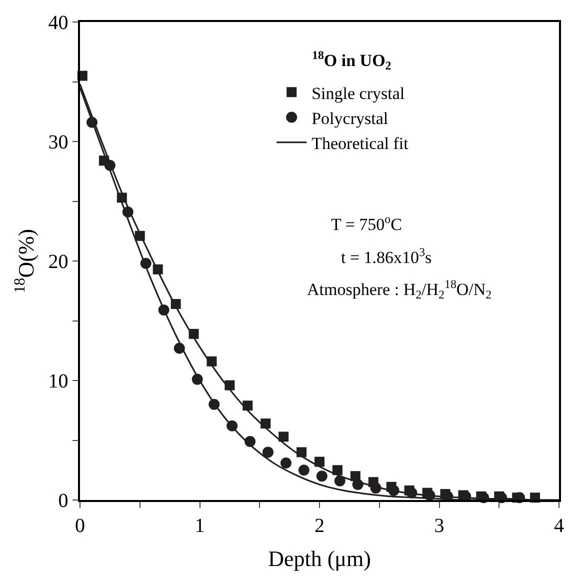 The height and width of the screenshot is (580, 581). What do you see at coordinates (58, 262) in the screenshot?
I see `y-tick-label: 20` at bounding box center [58, 262].